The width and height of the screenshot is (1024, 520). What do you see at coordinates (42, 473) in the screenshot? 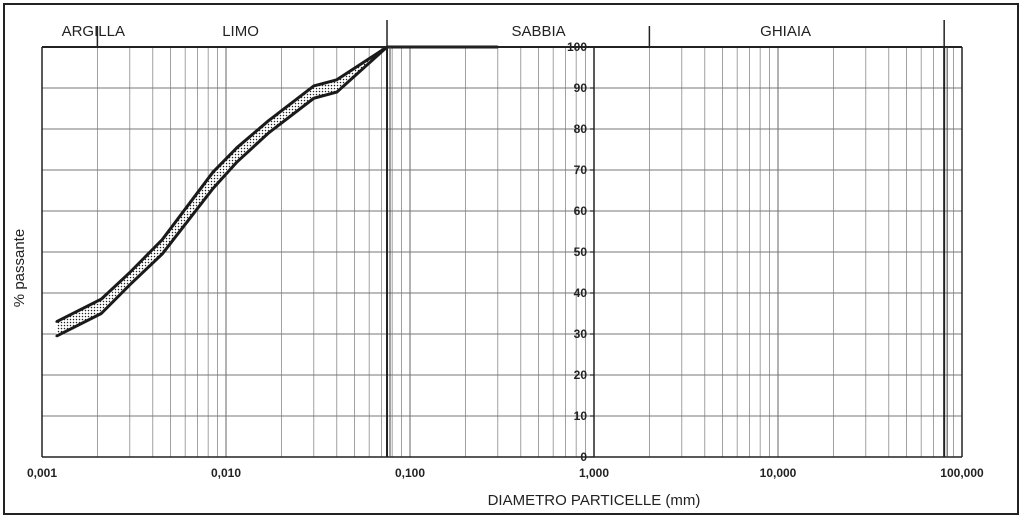
I see `x-tick-label: 0,001` at bounding box center [42, 473].